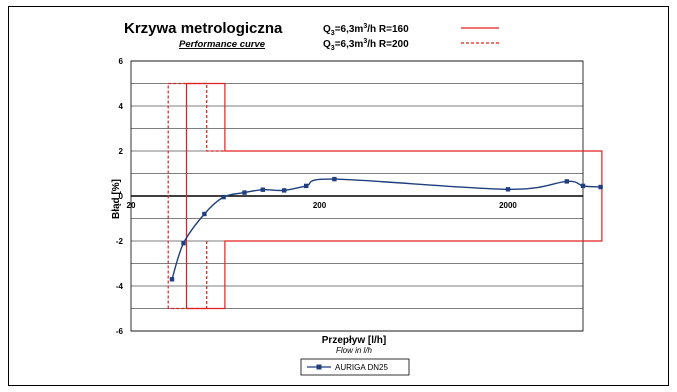  I want to click on limit-legend-label-r160: Q3=6,3m3/h R=160, so click(366, 30).